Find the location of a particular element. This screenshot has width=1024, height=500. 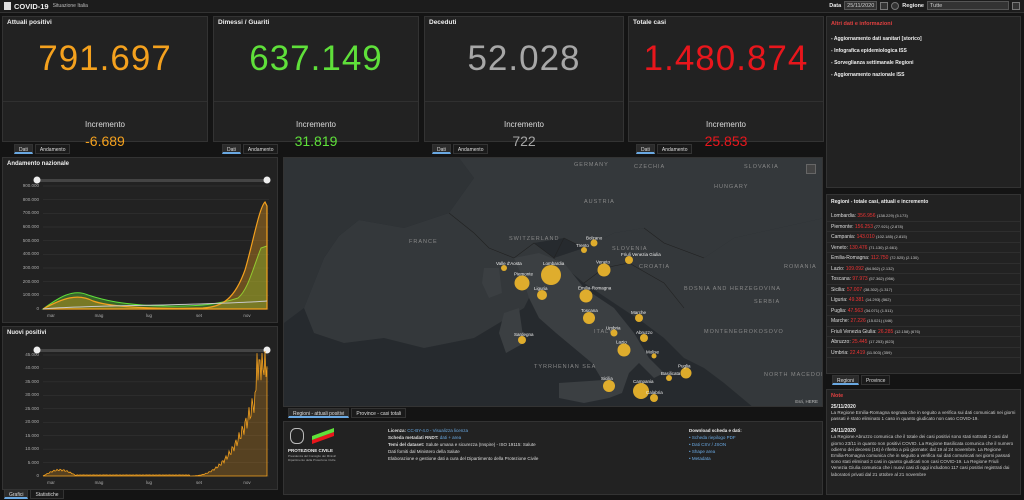

map-country-label: SLOVENIA is located at coordinates (630, 249).